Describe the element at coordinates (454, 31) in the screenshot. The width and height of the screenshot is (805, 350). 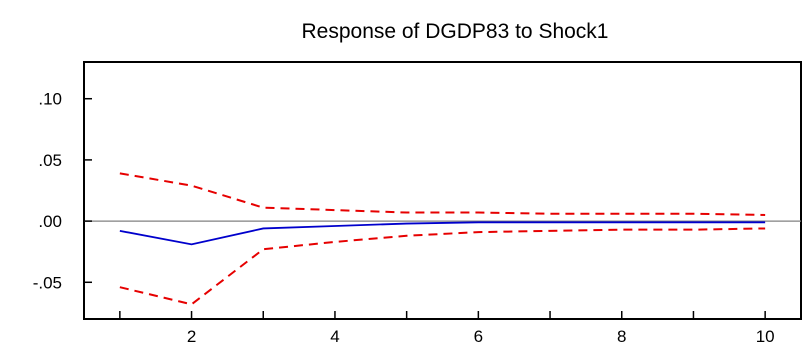
I see `chart-title: Response of DGDP83 to Shock1` at that location.